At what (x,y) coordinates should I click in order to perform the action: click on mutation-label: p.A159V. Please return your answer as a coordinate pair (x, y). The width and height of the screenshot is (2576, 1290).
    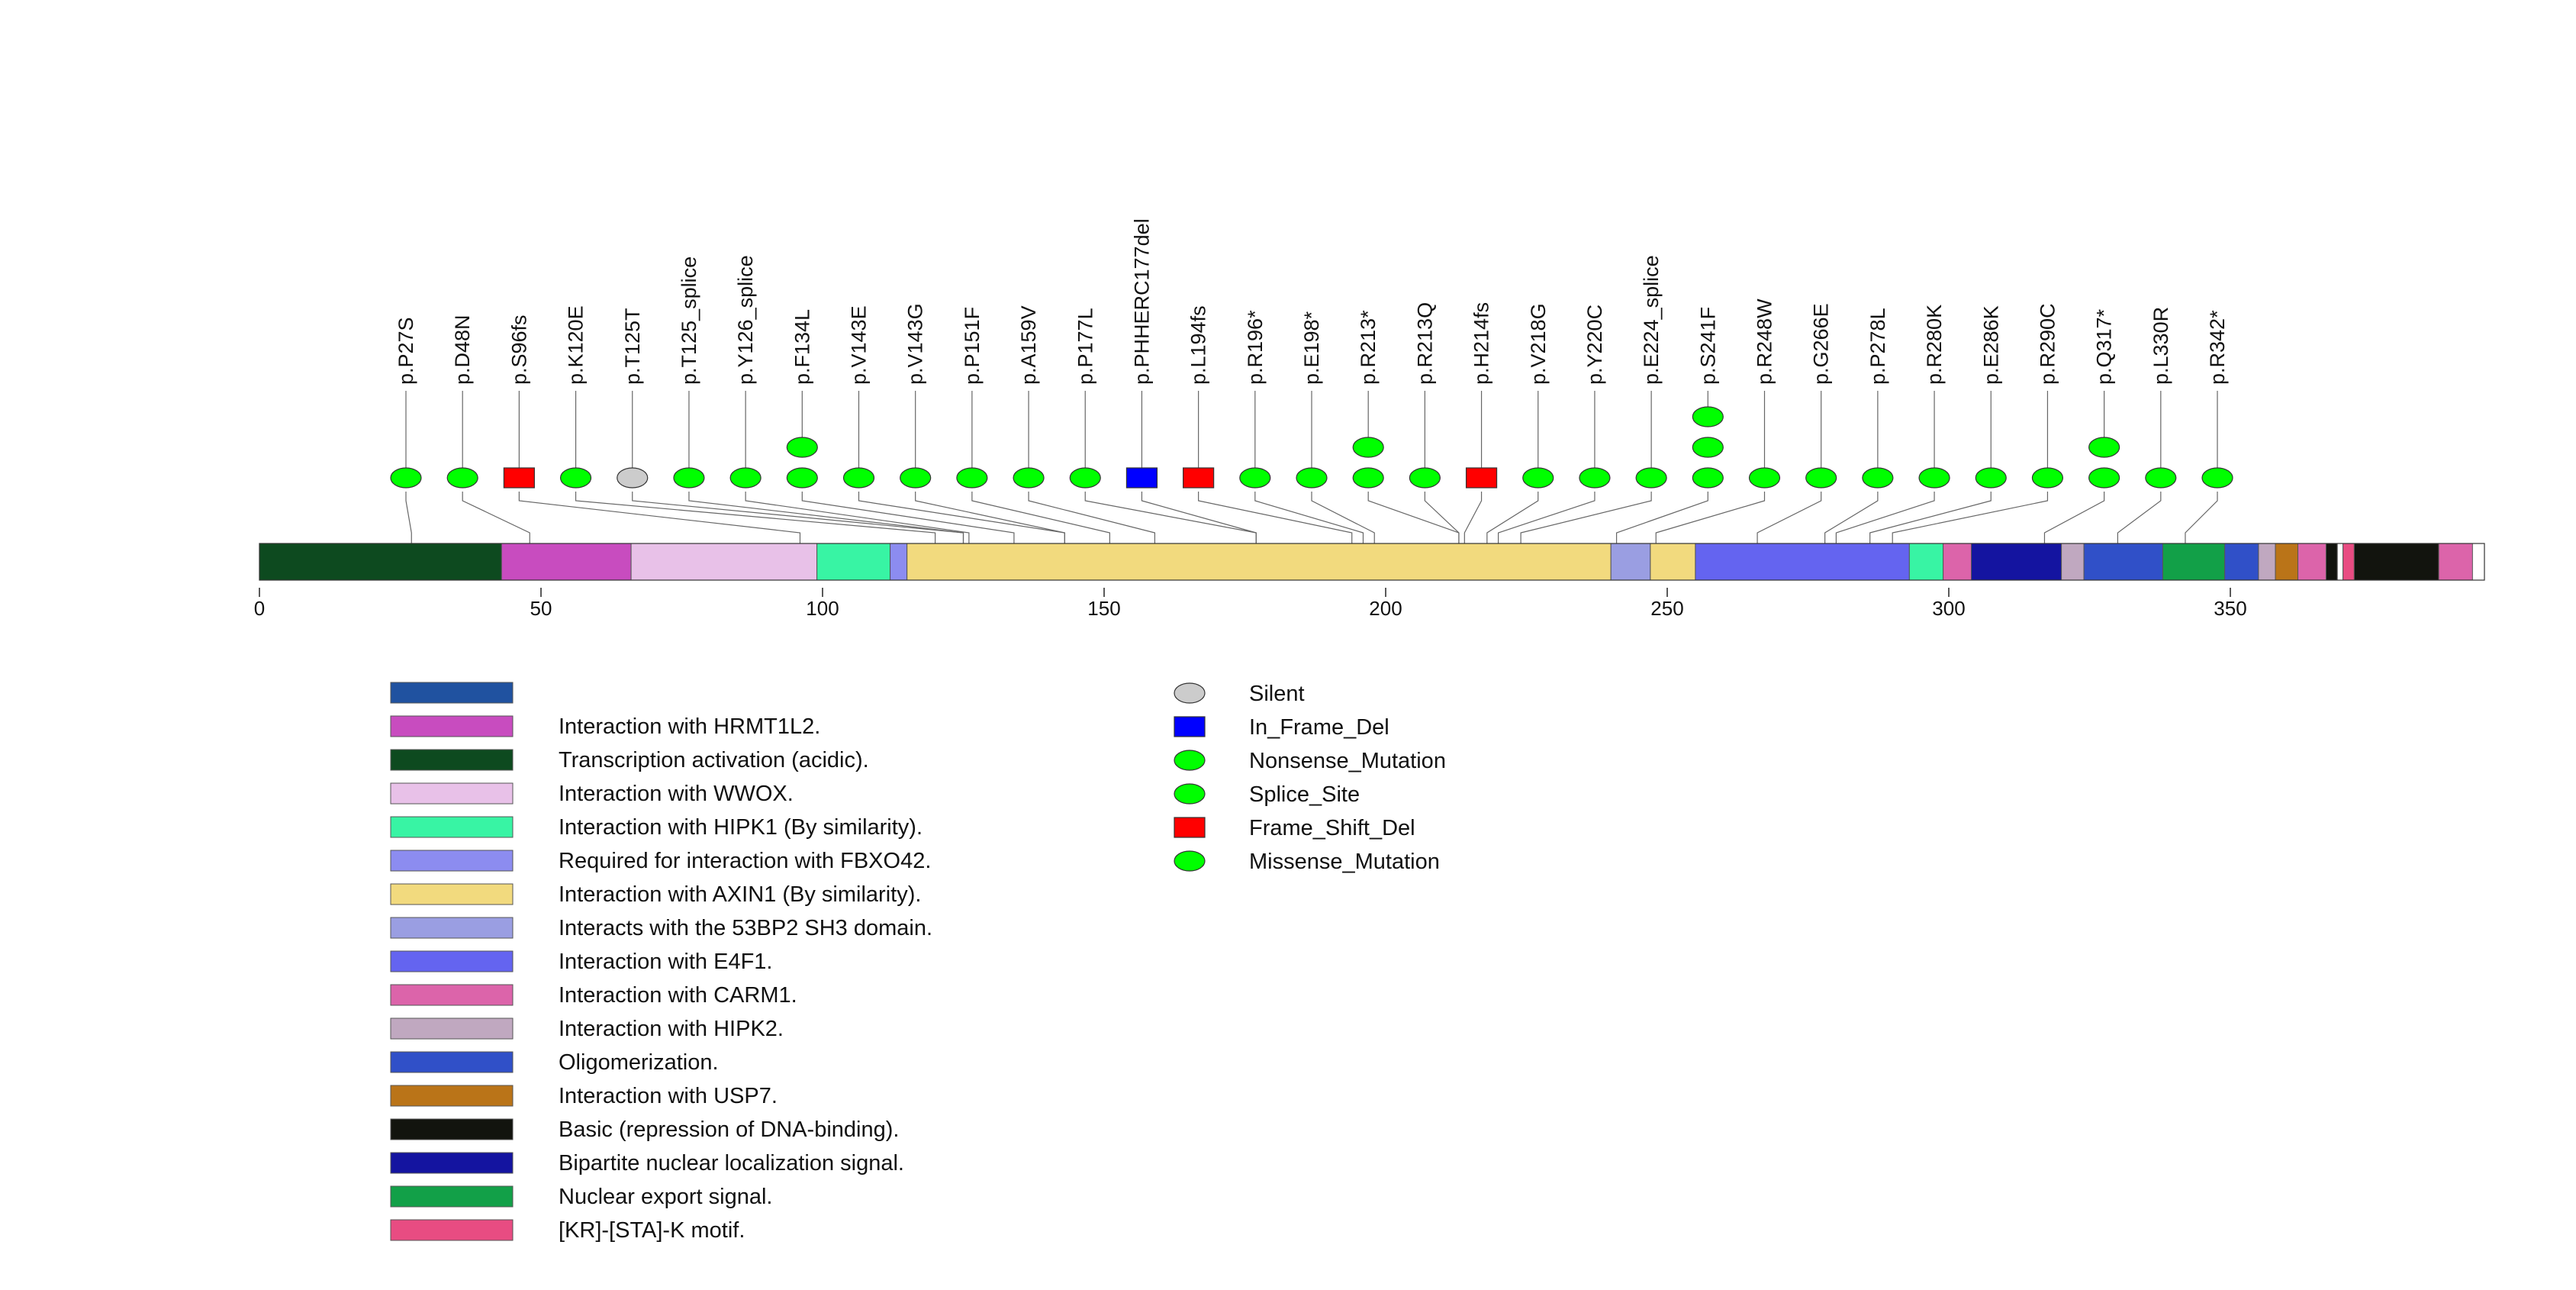
    Looking at the image, I should click on (1028, 345).